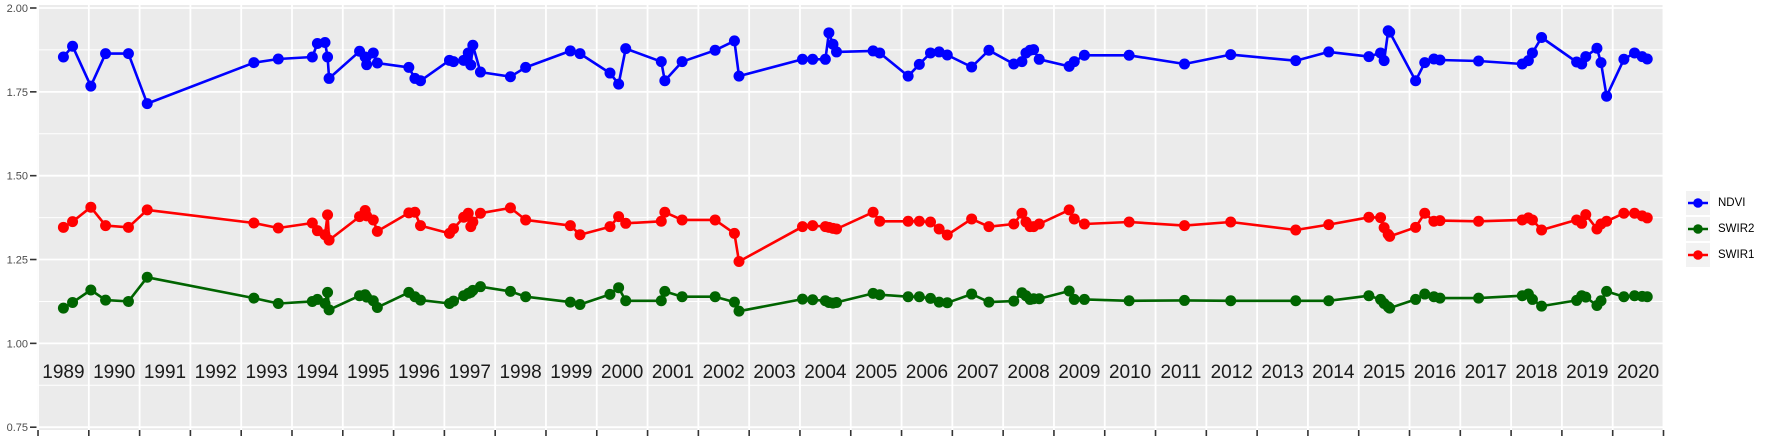 The width and height of the screenshot is (1773, 442). Describe the element at coordinates (1698, 203) in the screenshot. I see `legend-key-glyph` at that location.